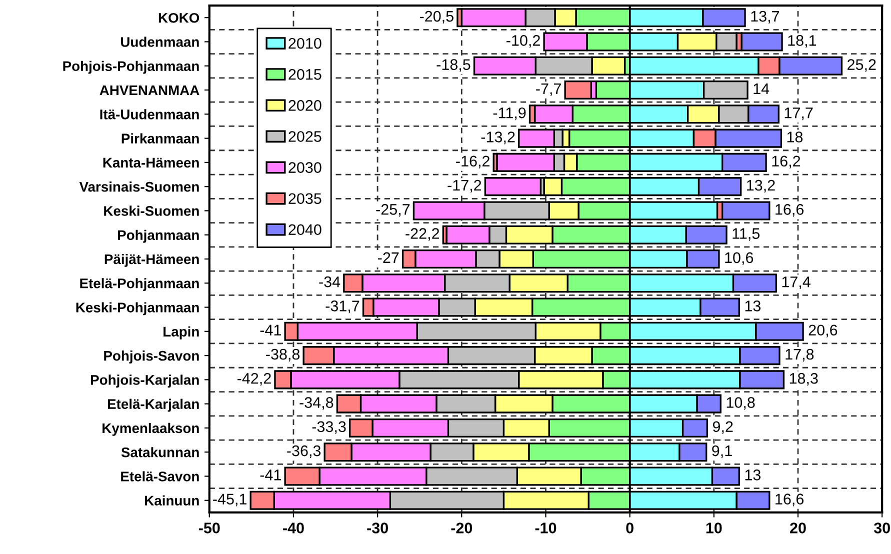 Image resolution: width=891 pixels, height=554 pixels. I want to click on annotation: -20,5, so click(437, 17).